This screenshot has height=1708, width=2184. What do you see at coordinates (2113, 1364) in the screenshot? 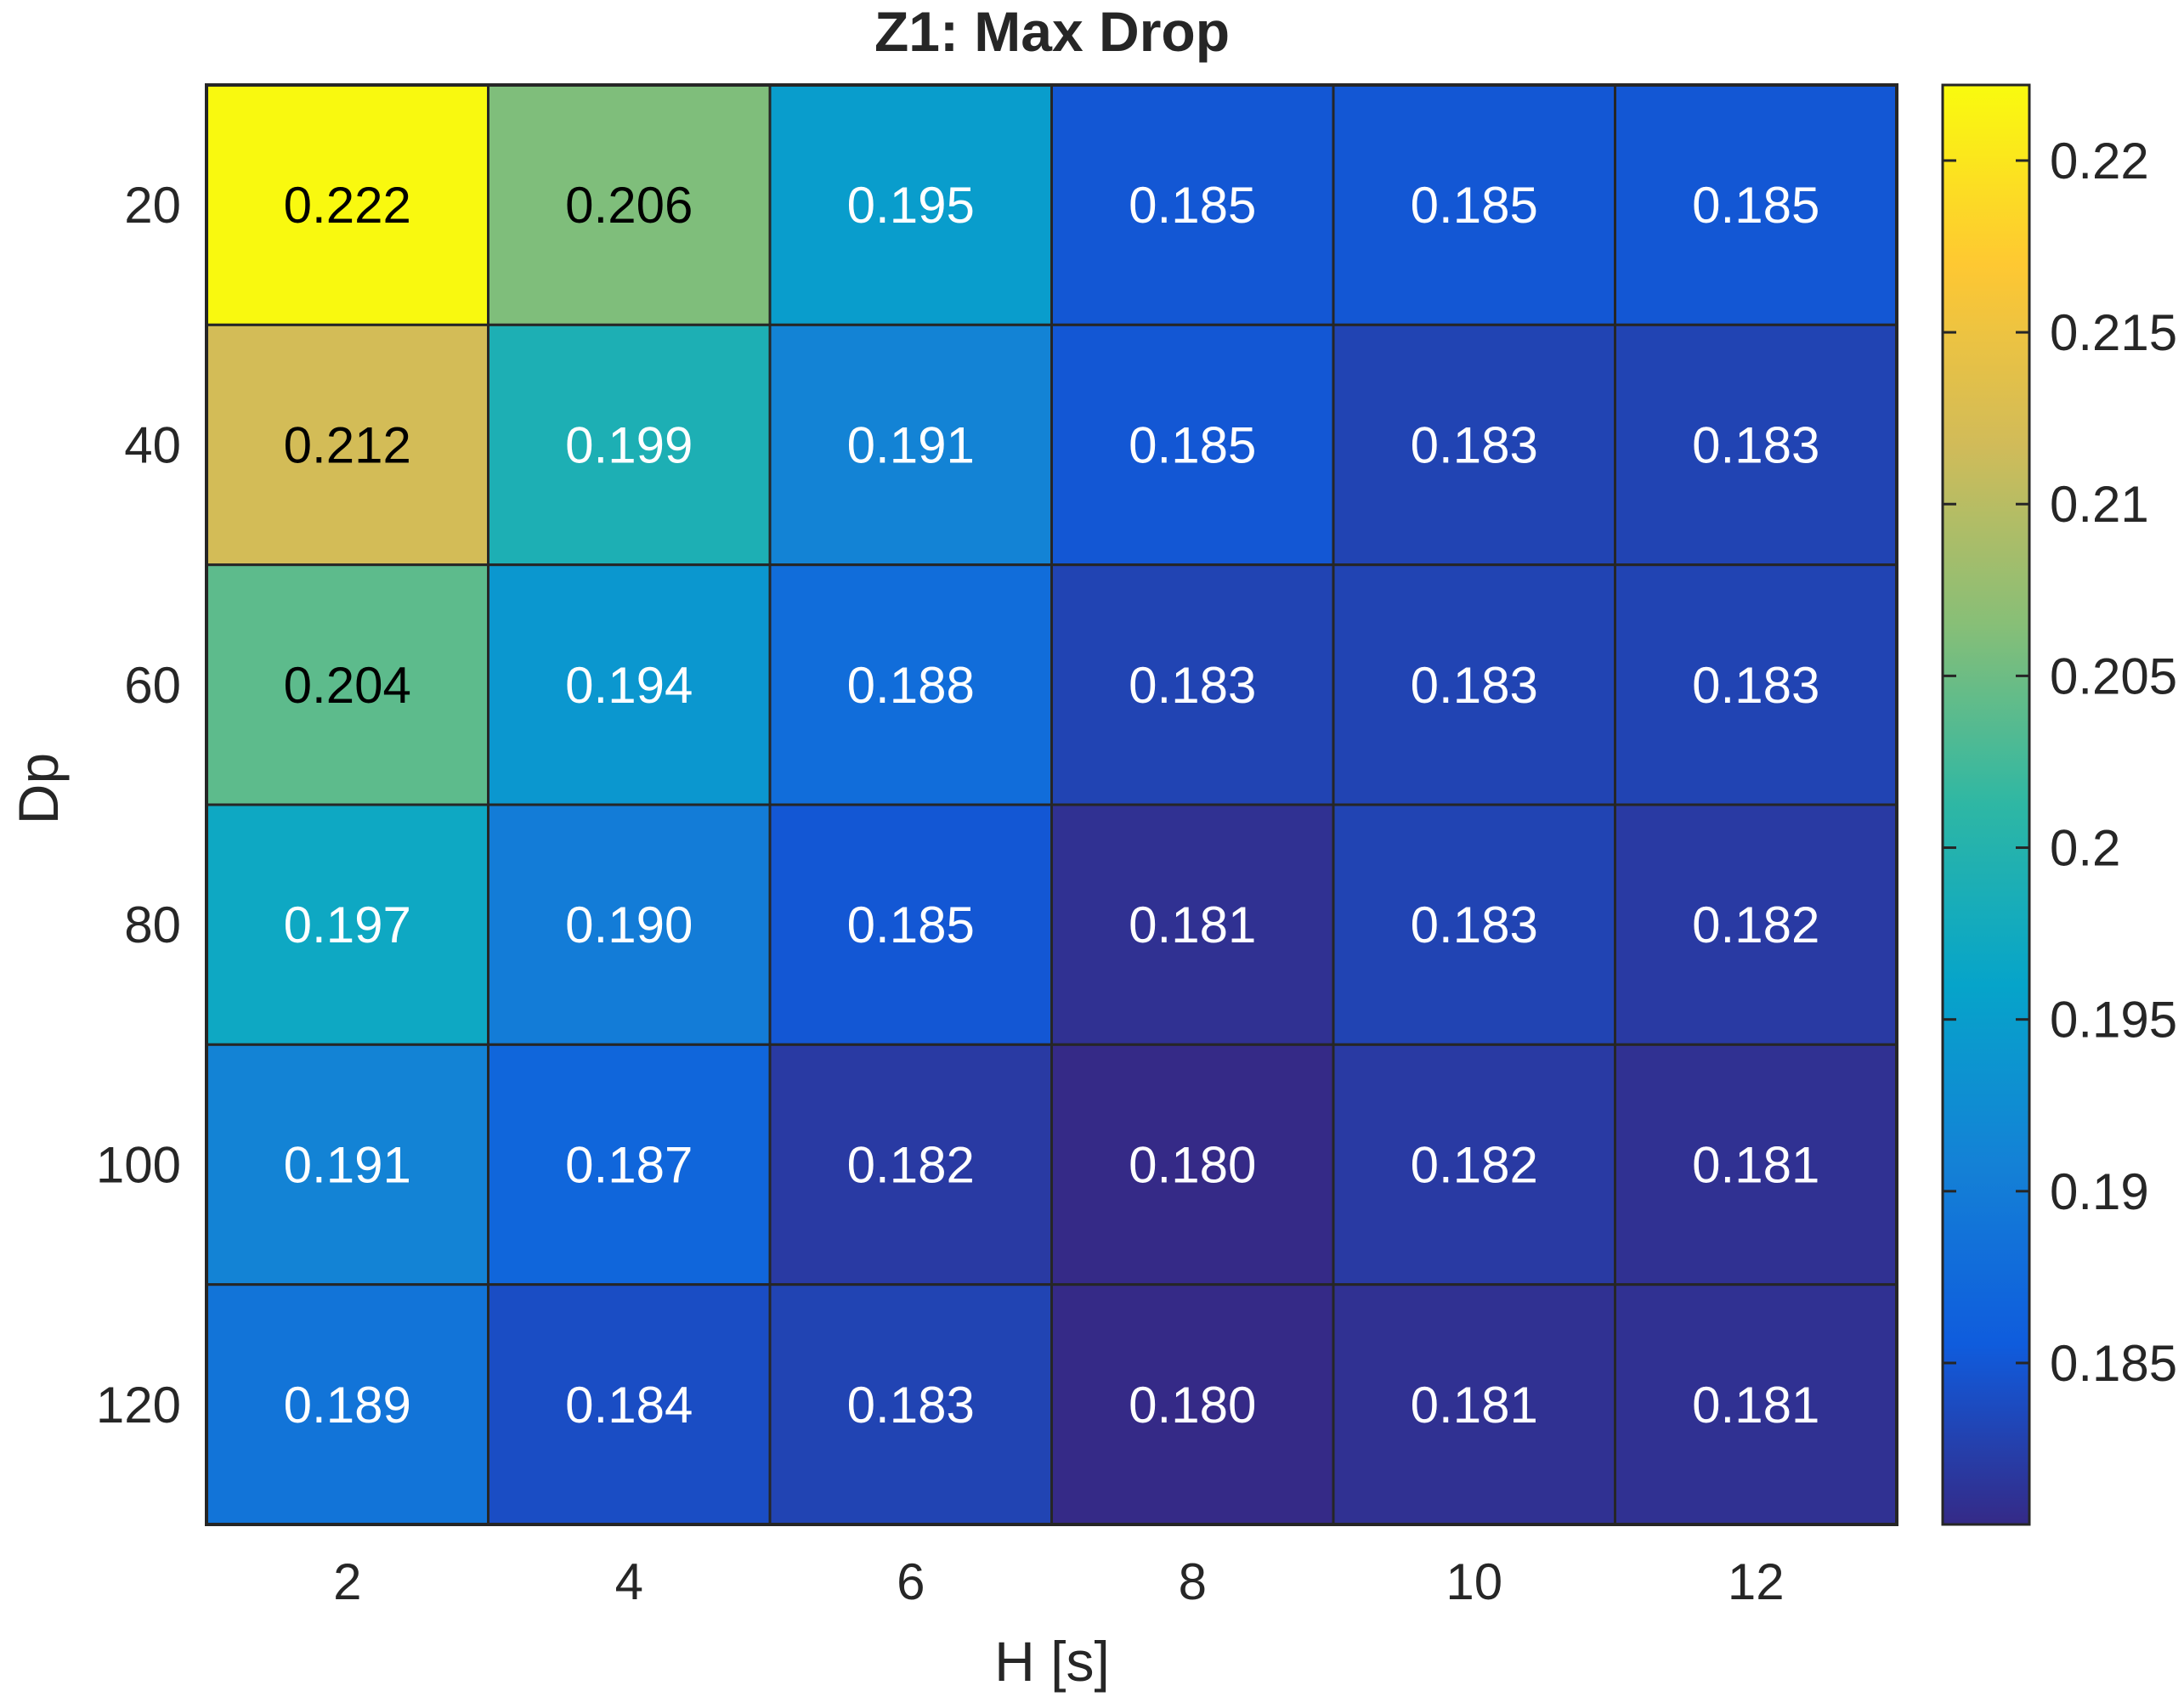
I see `colorbar-tick-label: 0.185` at bounding box center [2113, 1364].